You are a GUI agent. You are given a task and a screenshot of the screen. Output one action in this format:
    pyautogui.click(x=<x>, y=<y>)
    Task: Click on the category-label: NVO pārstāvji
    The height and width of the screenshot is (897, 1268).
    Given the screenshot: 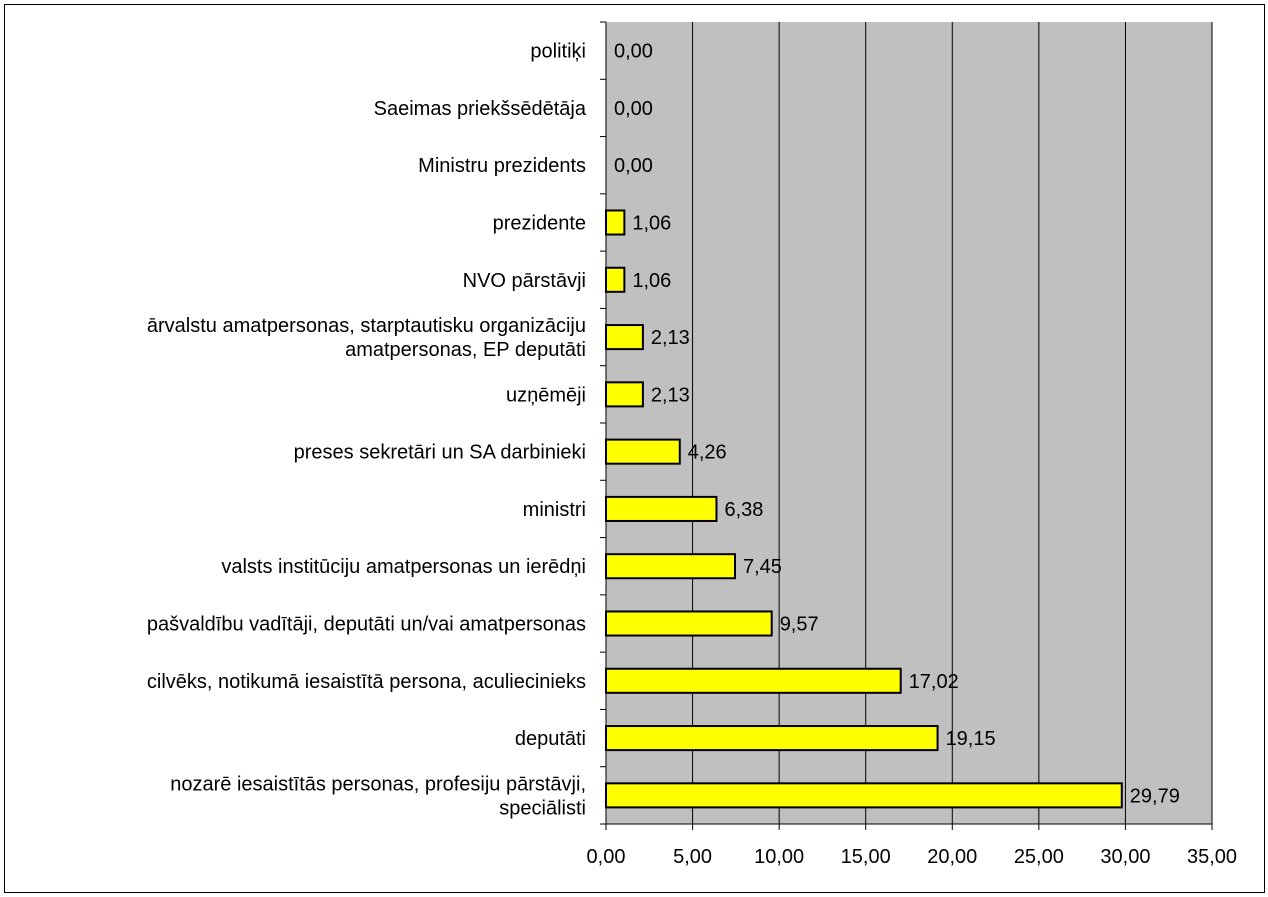 What is the action you would take?
    pyautogui.click(x=524, y=281)
    